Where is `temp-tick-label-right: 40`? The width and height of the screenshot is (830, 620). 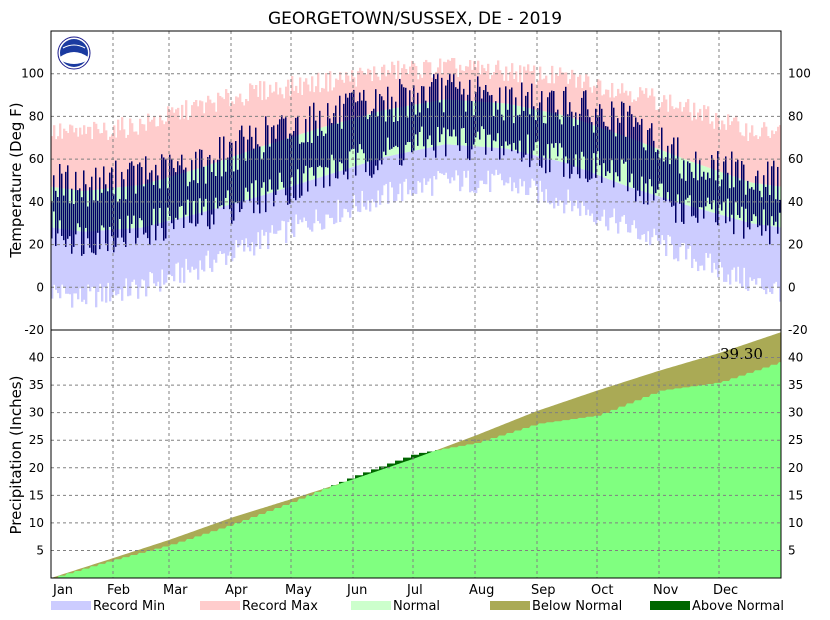 temp-tick-label-right: 40 is located at coordinates (795, 202).